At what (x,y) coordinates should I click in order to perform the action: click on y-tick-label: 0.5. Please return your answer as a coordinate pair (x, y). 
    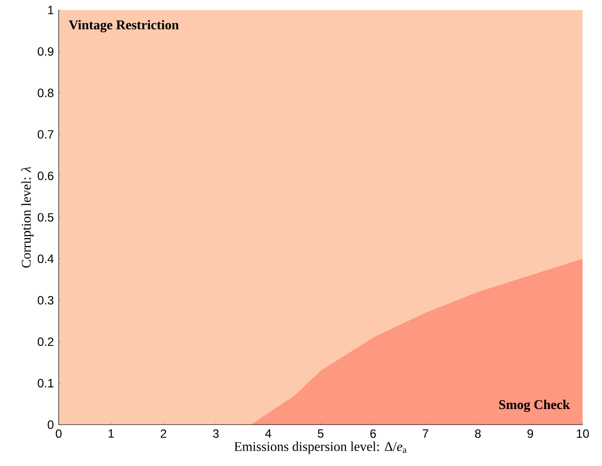
    Looking at the image, I should click on (46, 217).